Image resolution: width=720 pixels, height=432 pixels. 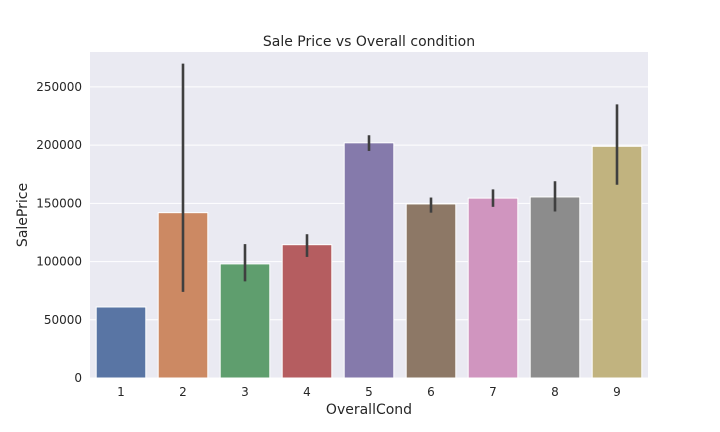 What do you see at coordinates (617, 392) in the screenshot?
I see `x-tick-label-9: 9` at bounding box center [617, 392].